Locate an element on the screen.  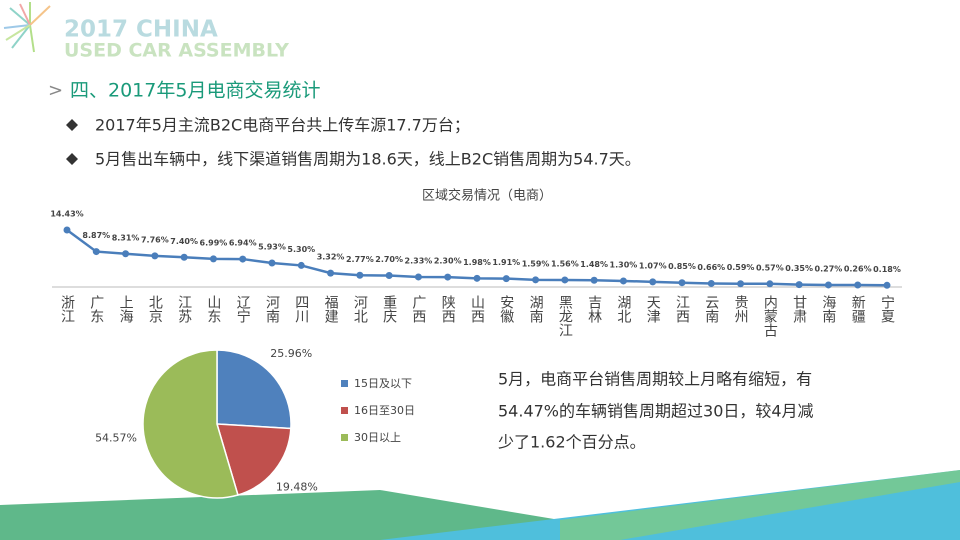
x-tick-label: 上海 is located at coordinates (126, 309).